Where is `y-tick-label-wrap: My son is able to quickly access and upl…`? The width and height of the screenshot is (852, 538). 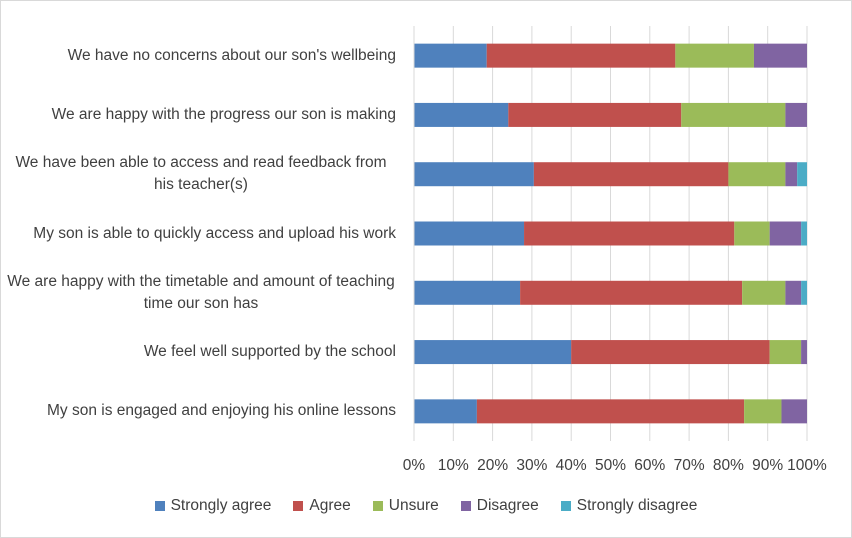
y-tick-label-wrap: My son is able to quickly access and upl… is located at coordinates (201, 234).